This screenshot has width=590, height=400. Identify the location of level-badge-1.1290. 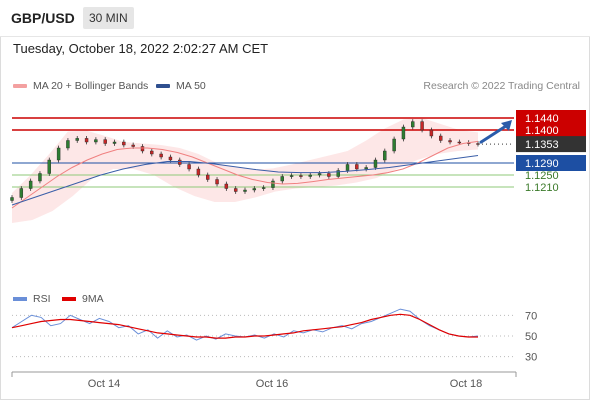
(551, 163).